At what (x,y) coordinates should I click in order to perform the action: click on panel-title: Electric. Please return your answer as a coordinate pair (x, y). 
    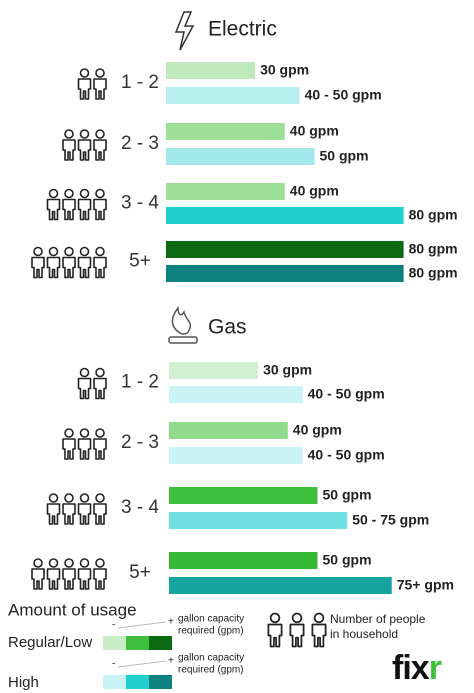
    Looking at the image, I should click on (242, 29).